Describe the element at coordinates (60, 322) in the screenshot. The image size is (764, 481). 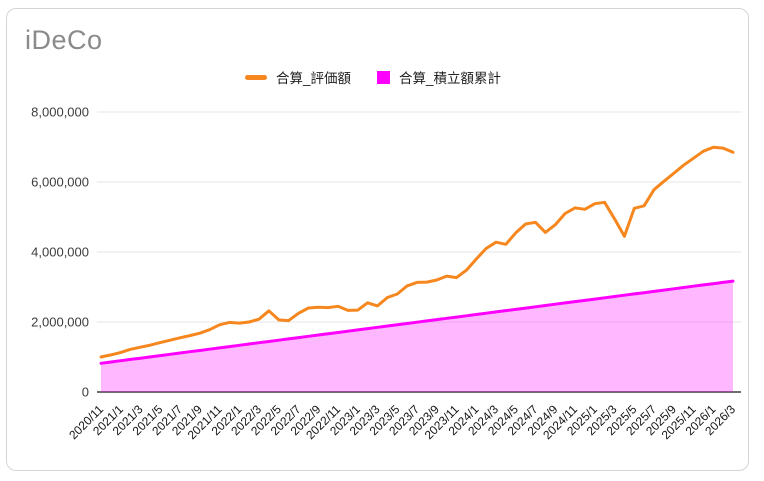
I see `y-tick-label: 2,000,000` at that location.